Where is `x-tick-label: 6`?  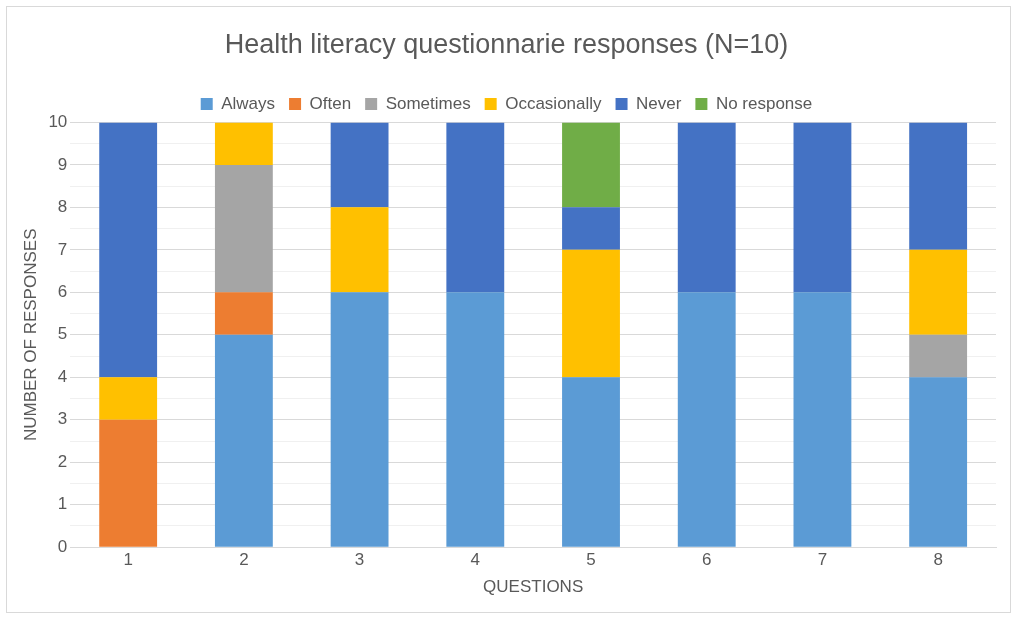 x-tick-label: 6 is located at coordinates (706, 560).